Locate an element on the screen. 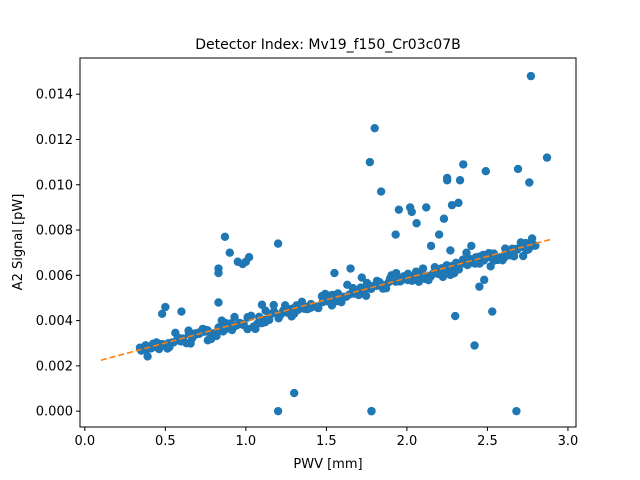 Image resolution: width=640 pixels, height=480 pixels. x-tick-label: 2.5 is located at coordinates (487, 441).